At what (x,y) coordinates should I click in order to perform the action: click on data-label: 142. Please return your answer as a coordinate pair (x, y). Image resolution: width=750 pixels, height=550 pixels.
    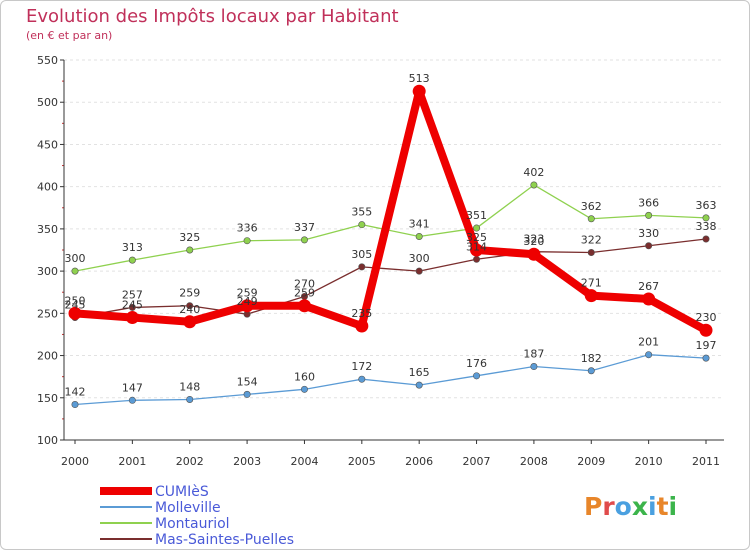
    Looking at the image, I should click on (75, 392).